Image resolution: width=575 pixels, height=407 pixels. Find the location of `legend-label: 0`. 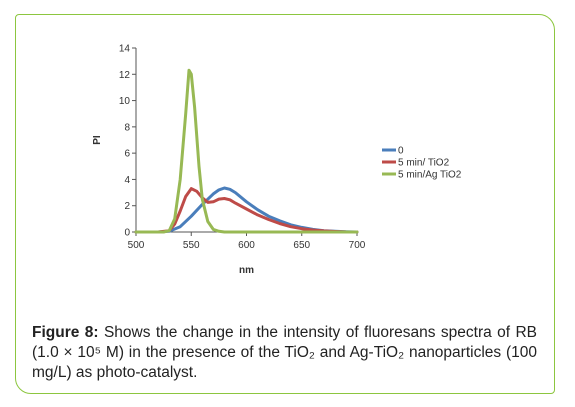

legend-label: 0 is located at coordinates (401, 151).